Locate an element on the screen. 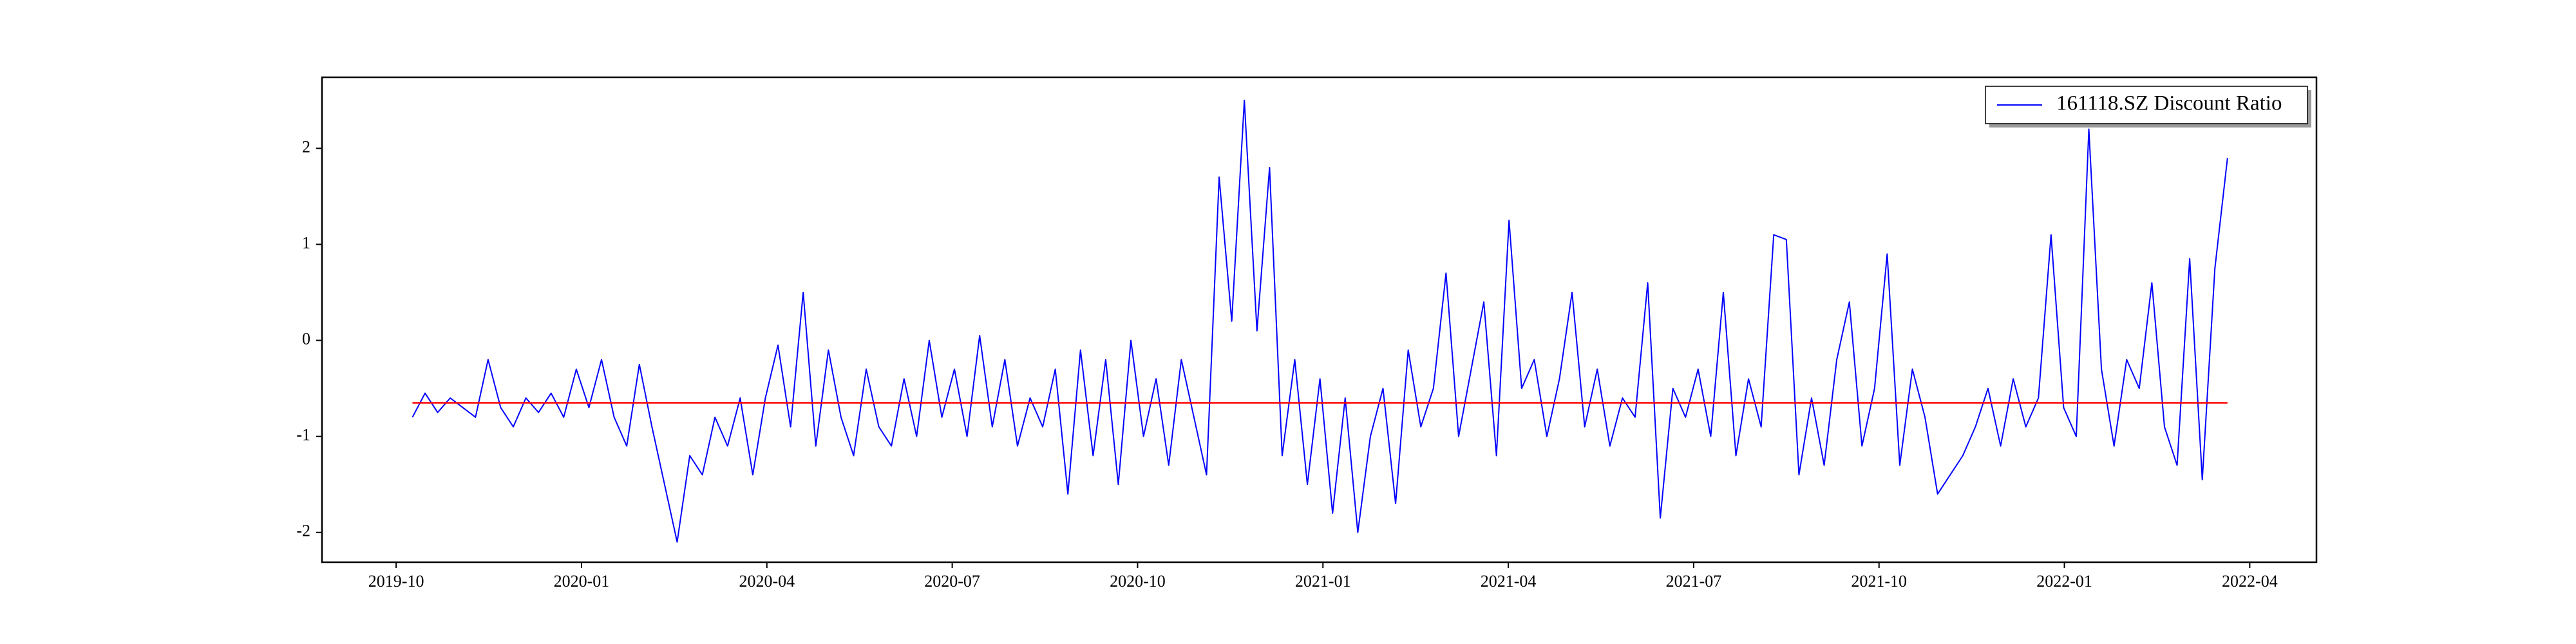 This screenshot has height=644, width=2576. x-tick-label: 2021-07 is located at coordinates (1694, 581).